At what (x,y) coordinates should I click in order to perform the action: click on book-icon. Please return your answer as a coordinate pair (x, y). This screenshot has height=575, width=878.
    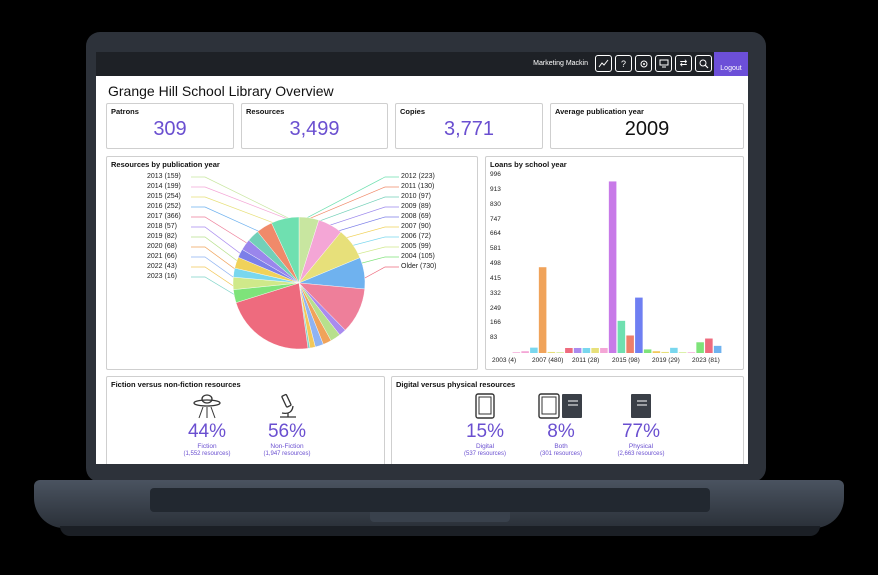
    Looking at the image, I should click on (641, 406).